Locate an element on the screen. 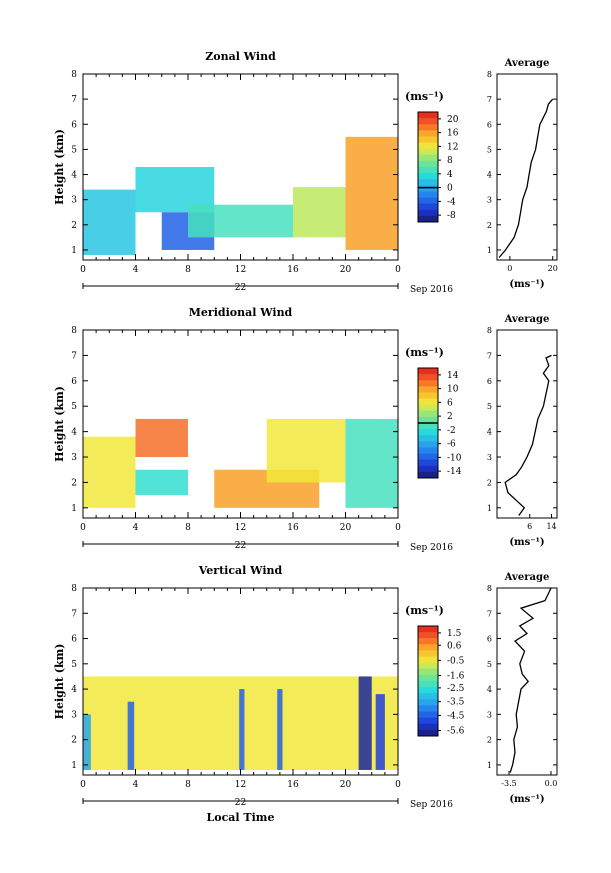  average-title: Average is located at coordinates (527, 577).